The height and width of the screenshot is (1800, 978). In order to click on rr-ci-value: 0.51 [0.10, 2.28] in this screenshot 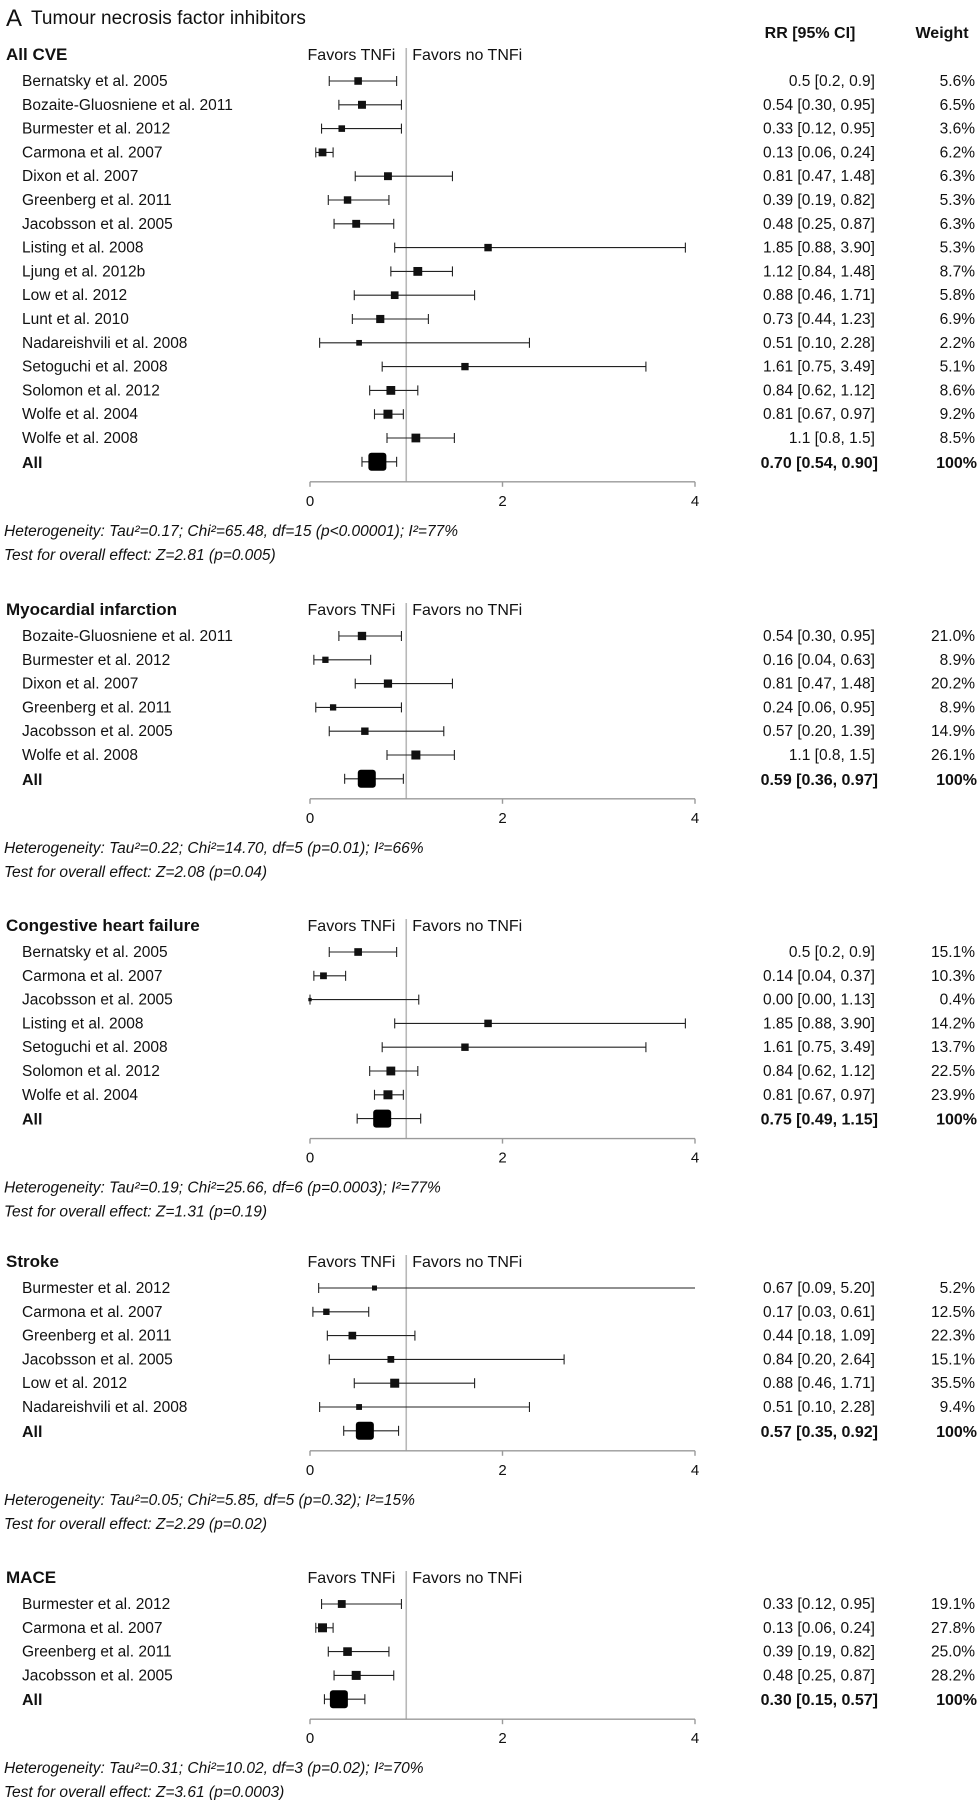, I will do `click(819, 1407)`.